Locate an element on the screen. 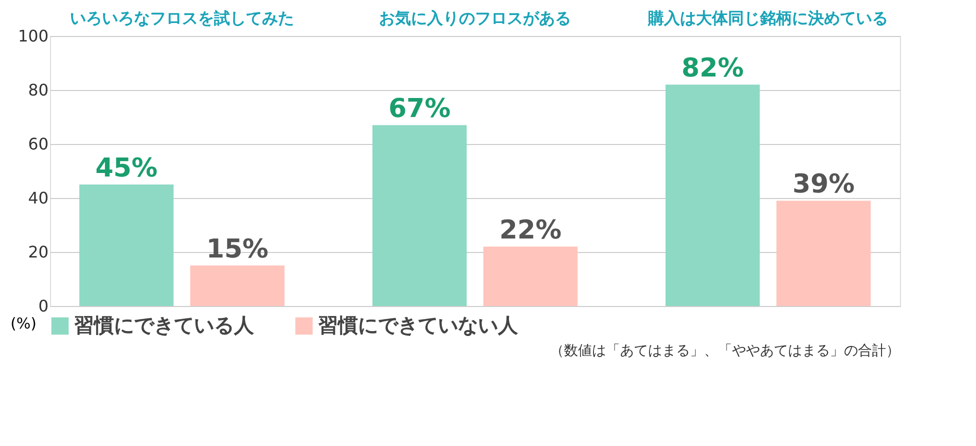 The width and height of the screenshot is (976, 446). x-tick-label: 購入は大体同じ銘柄に決めている is located at coordinates (767, 18).